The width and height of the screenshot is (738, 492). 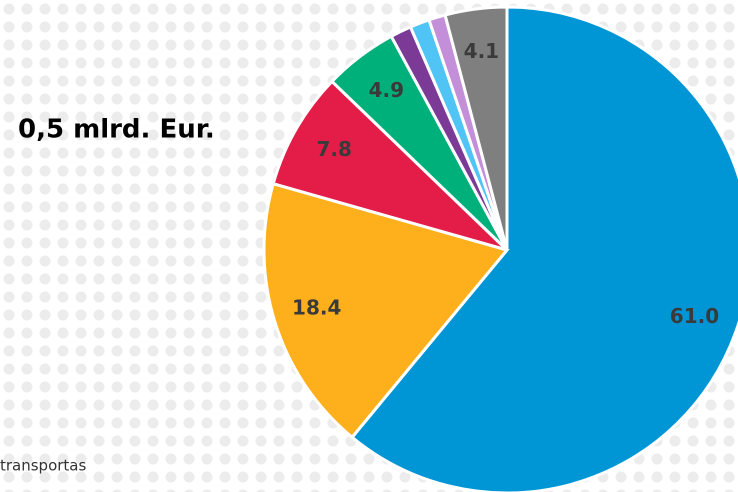 What do you see at coordinates (43, 466) in the screenshot?
I see `annotation: transportas` at bounding box center [43, 466].